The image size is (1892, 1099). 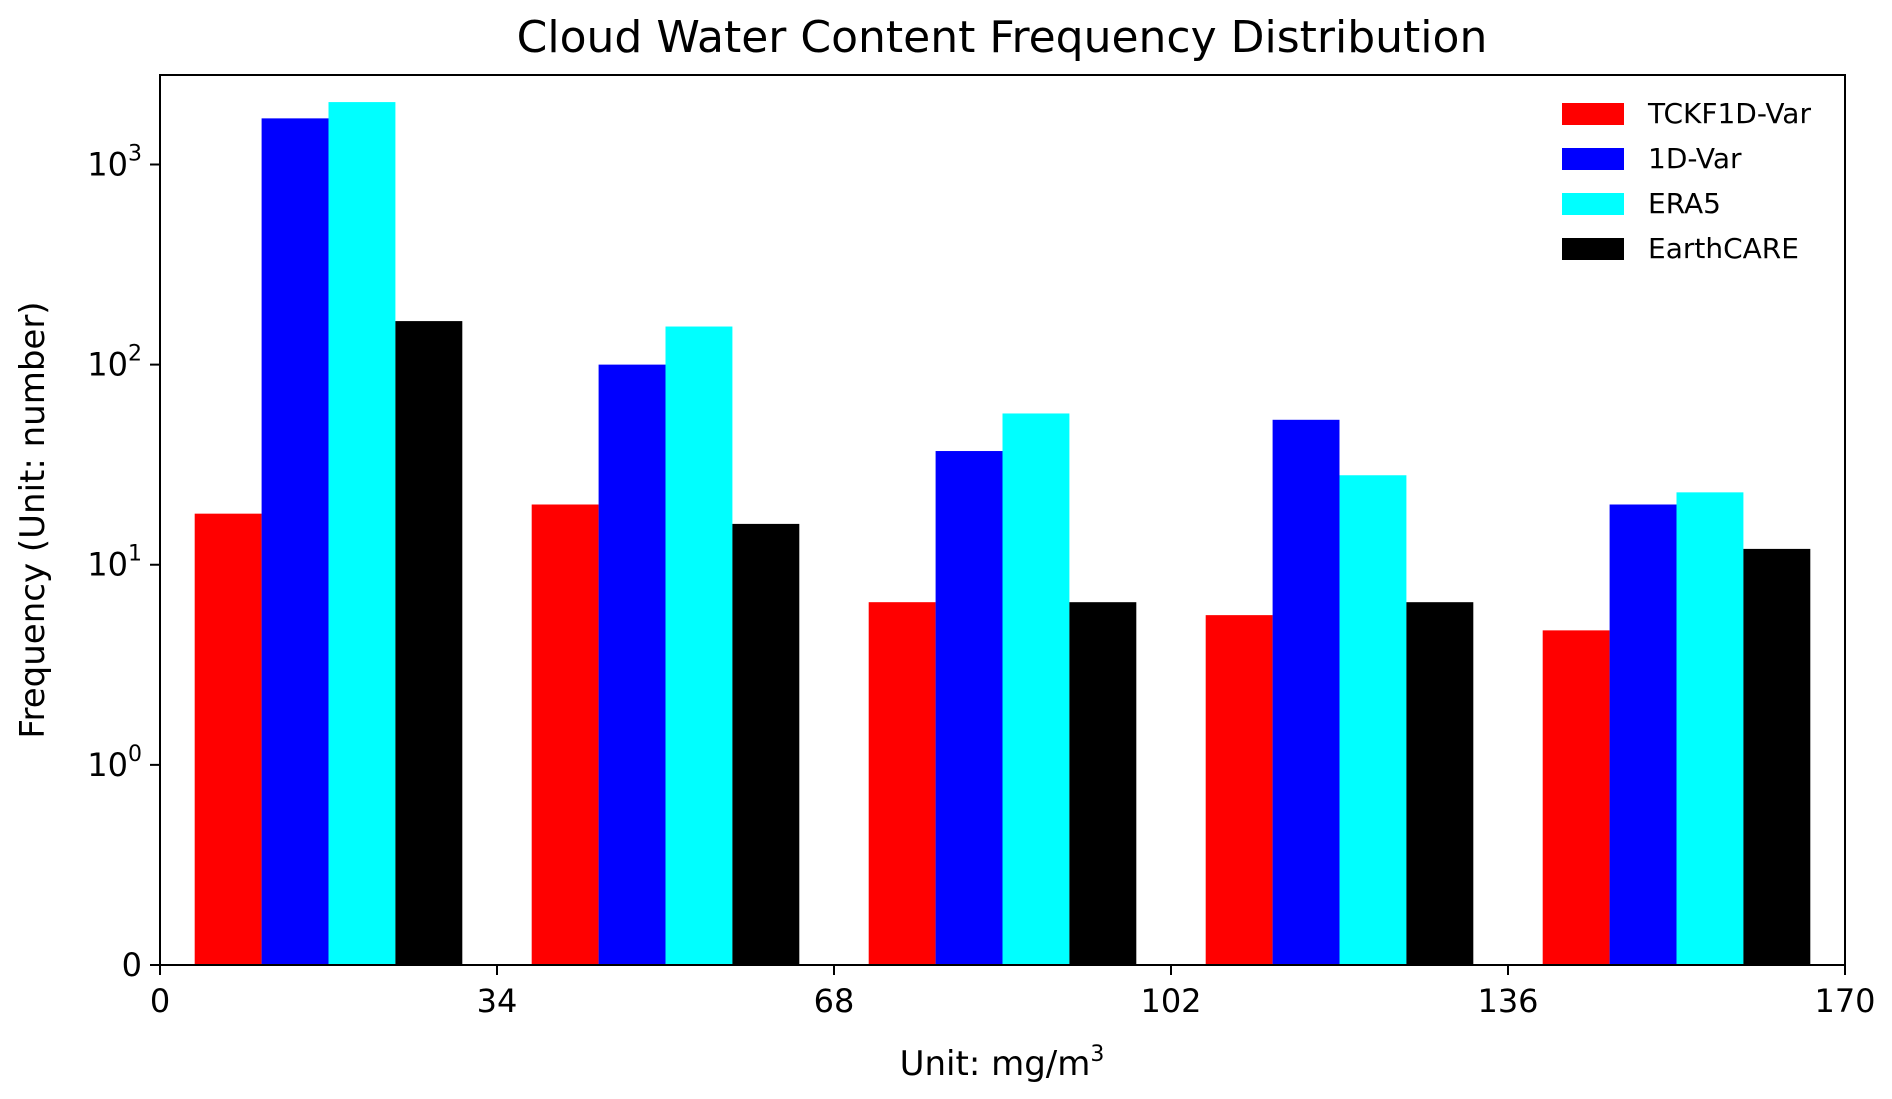 What do you see at coordinates (1684, 203) in the screenshot?
I see `legend-label: ERA5` at bounding box center [1684, 203].